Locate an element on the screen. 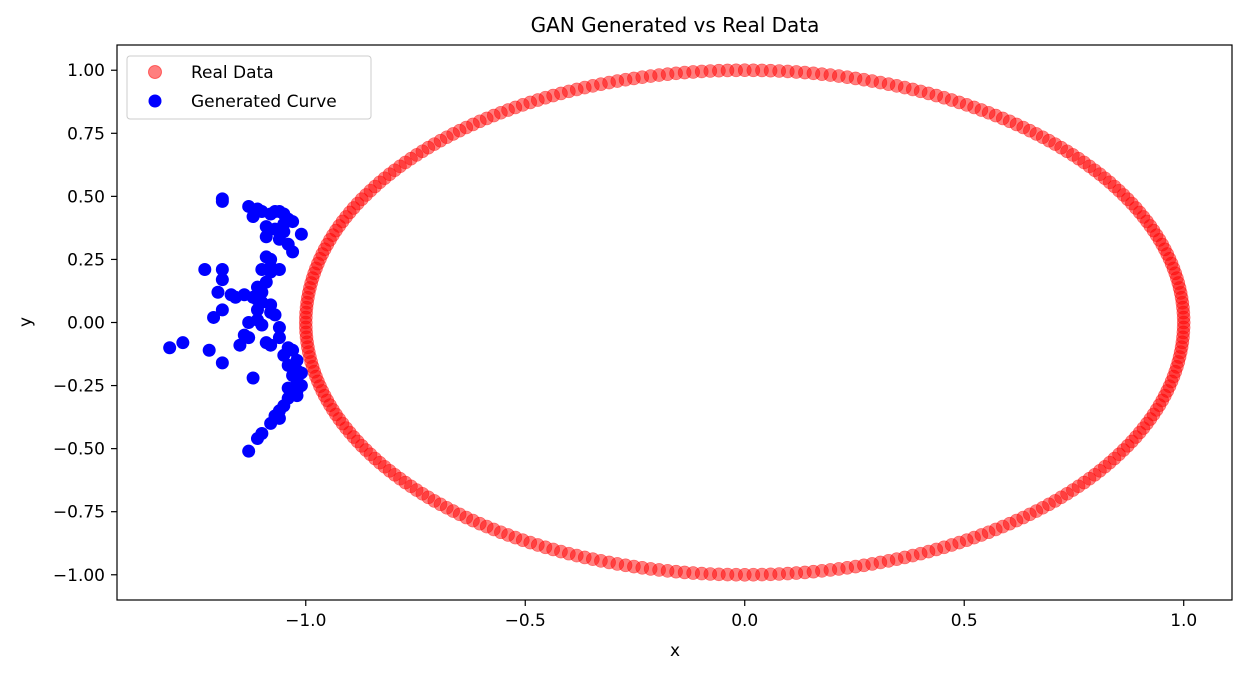  y-tick-label: 0.25 is located at coordinates (86, 260).